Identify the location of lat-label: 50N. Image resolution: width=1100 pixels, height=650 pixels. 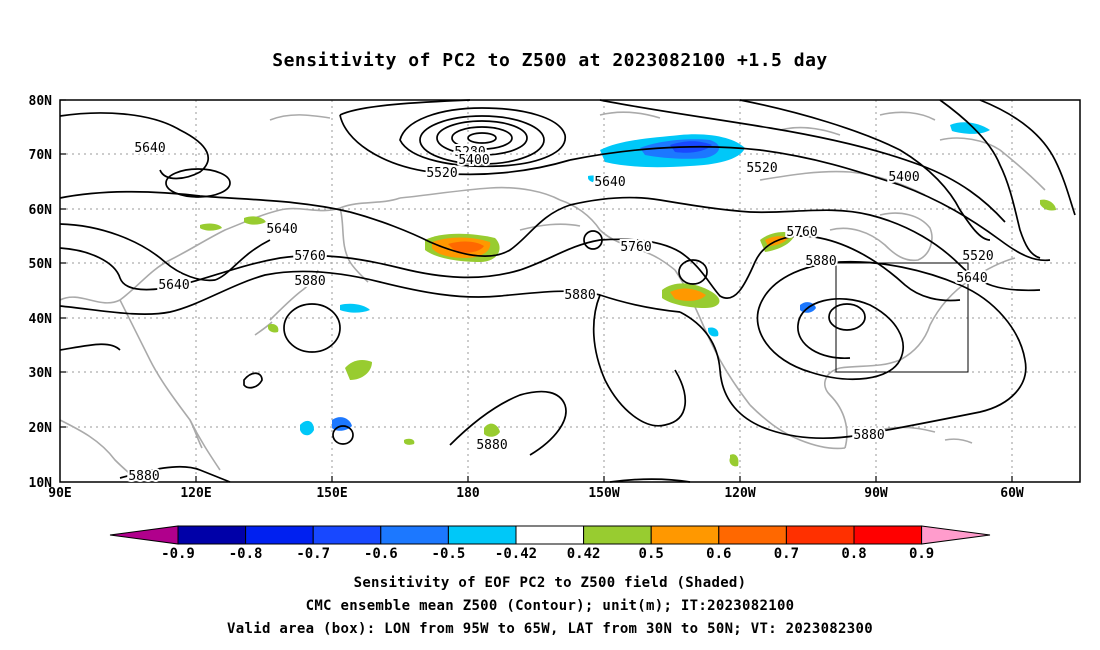
(41, 264).